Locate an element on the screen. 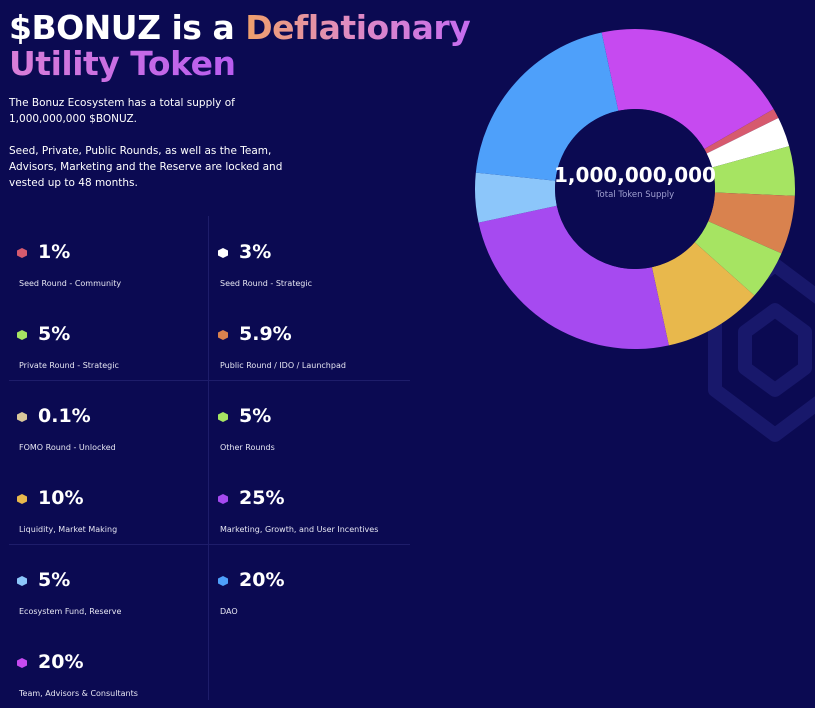 The image size is (815, 708). allocation-item: 5% Ecosystem Fund, Reserve is located at coordinates (104, 591).